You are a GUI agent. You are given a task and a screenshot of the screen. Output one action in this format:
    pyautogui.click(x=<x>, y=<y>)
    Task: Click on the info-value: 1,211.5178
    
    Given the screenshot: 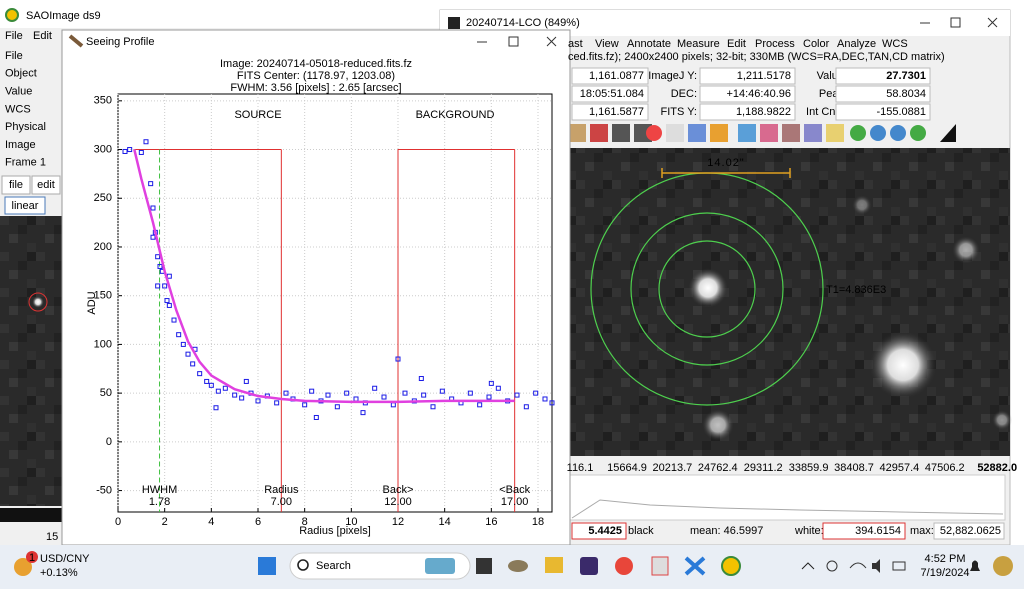 What is the action you would take?
    pyautogui.click(x=764, y=76)
    